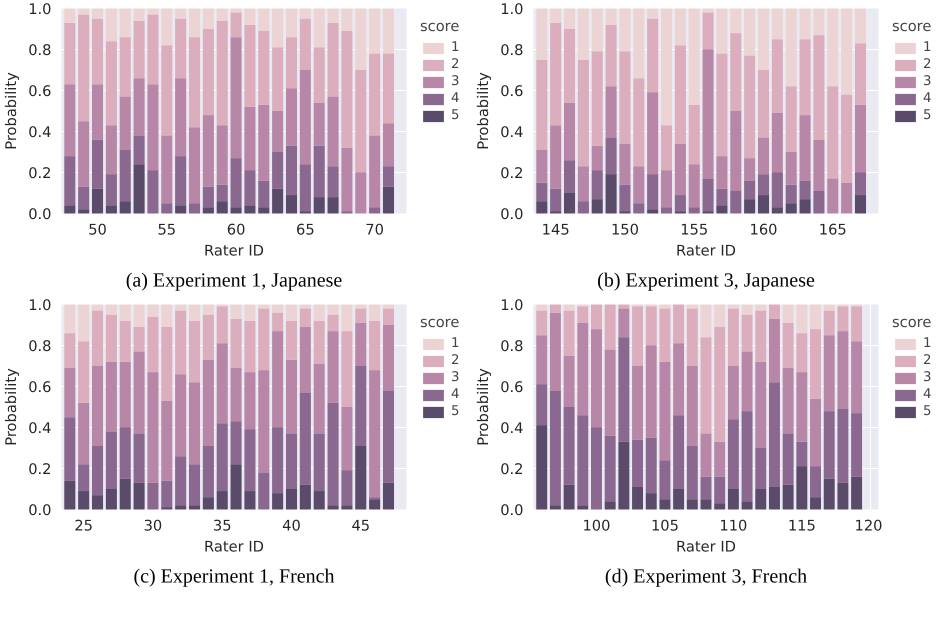 The image size is (949, 630). Describe the element at coordinates (912, 322) in the screenshot. I see `legend-title: score` at that location.